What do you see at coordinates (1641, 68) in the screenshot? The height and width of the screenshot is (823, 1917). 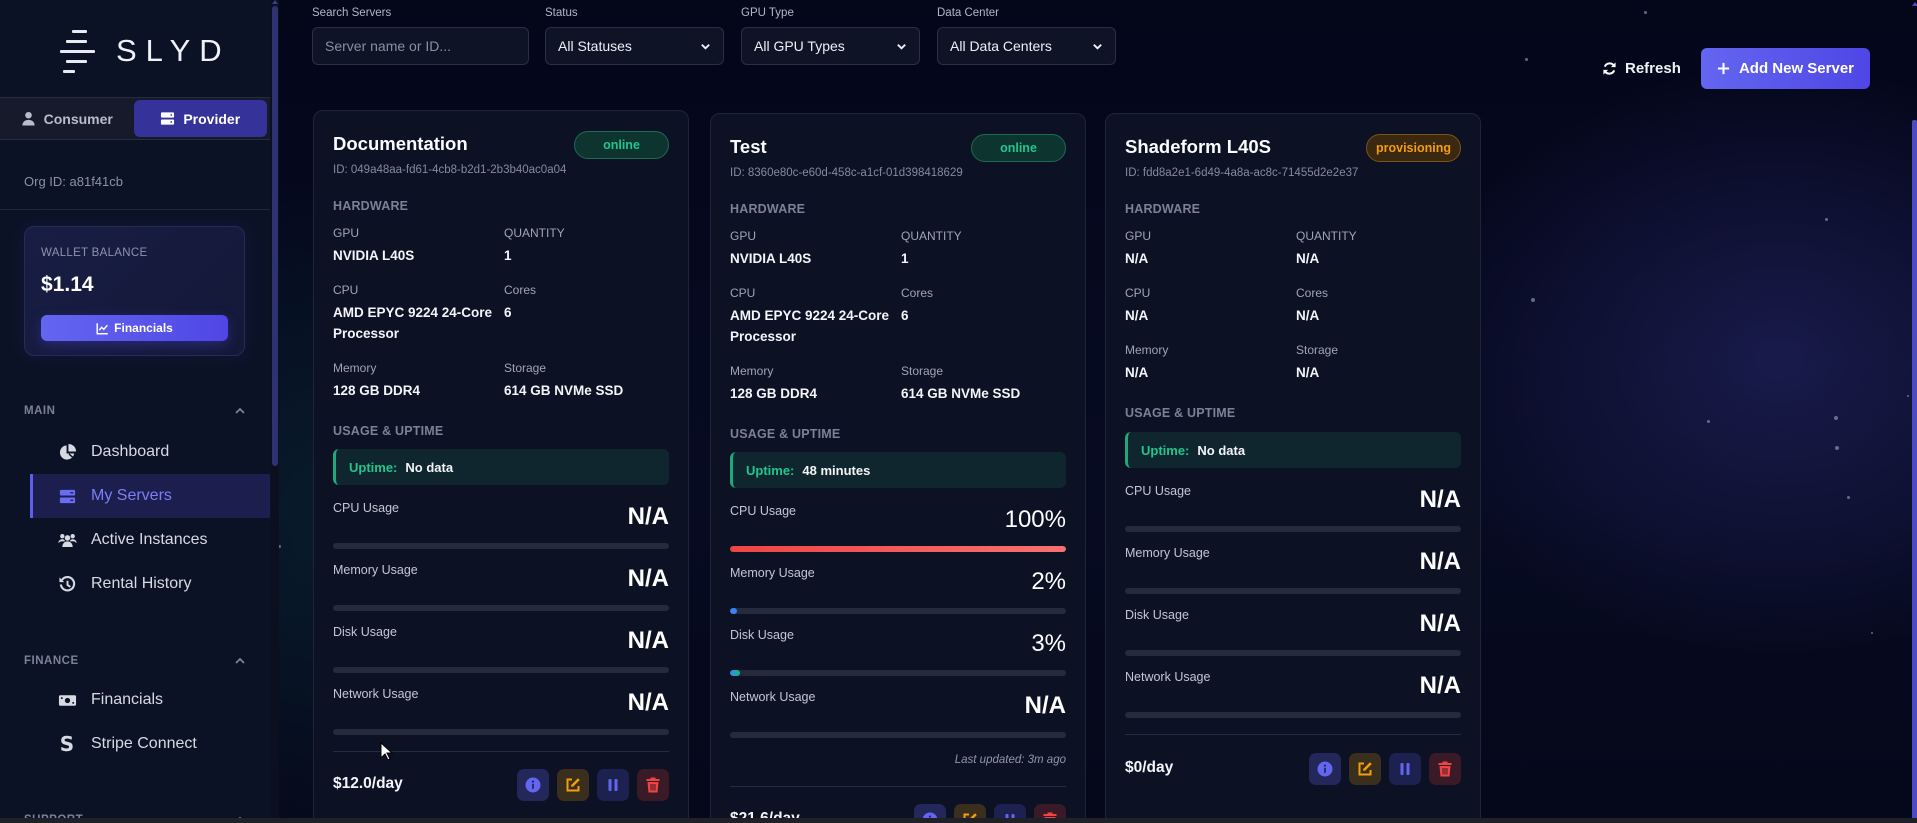 I see `refresh-button: Refresh` at bounding box center [1641, 68].